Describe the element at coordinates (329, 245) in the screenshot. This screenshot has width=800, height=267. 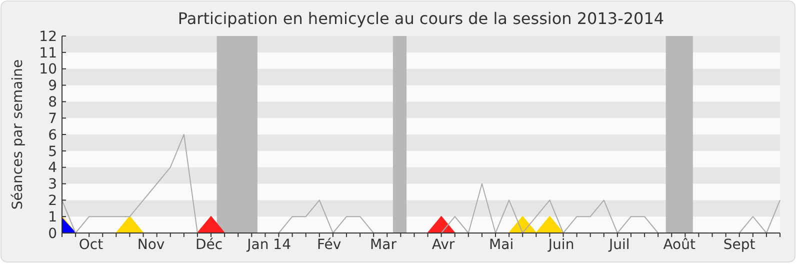
I see `x-tick-label: Fév` at that location.